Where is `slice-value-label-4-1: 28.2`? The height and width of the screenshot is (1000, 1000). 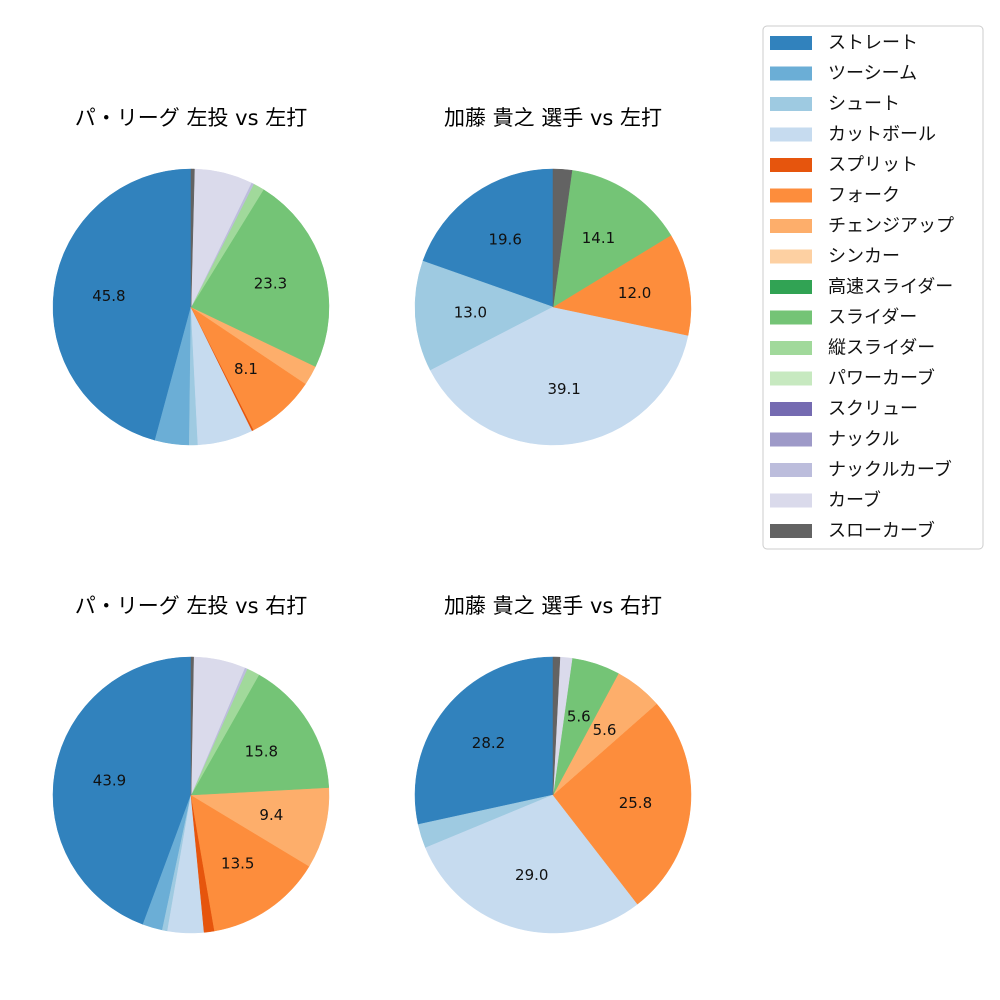
slice-value-label-4-1: 28.2 is located at coordinates (488, 743).